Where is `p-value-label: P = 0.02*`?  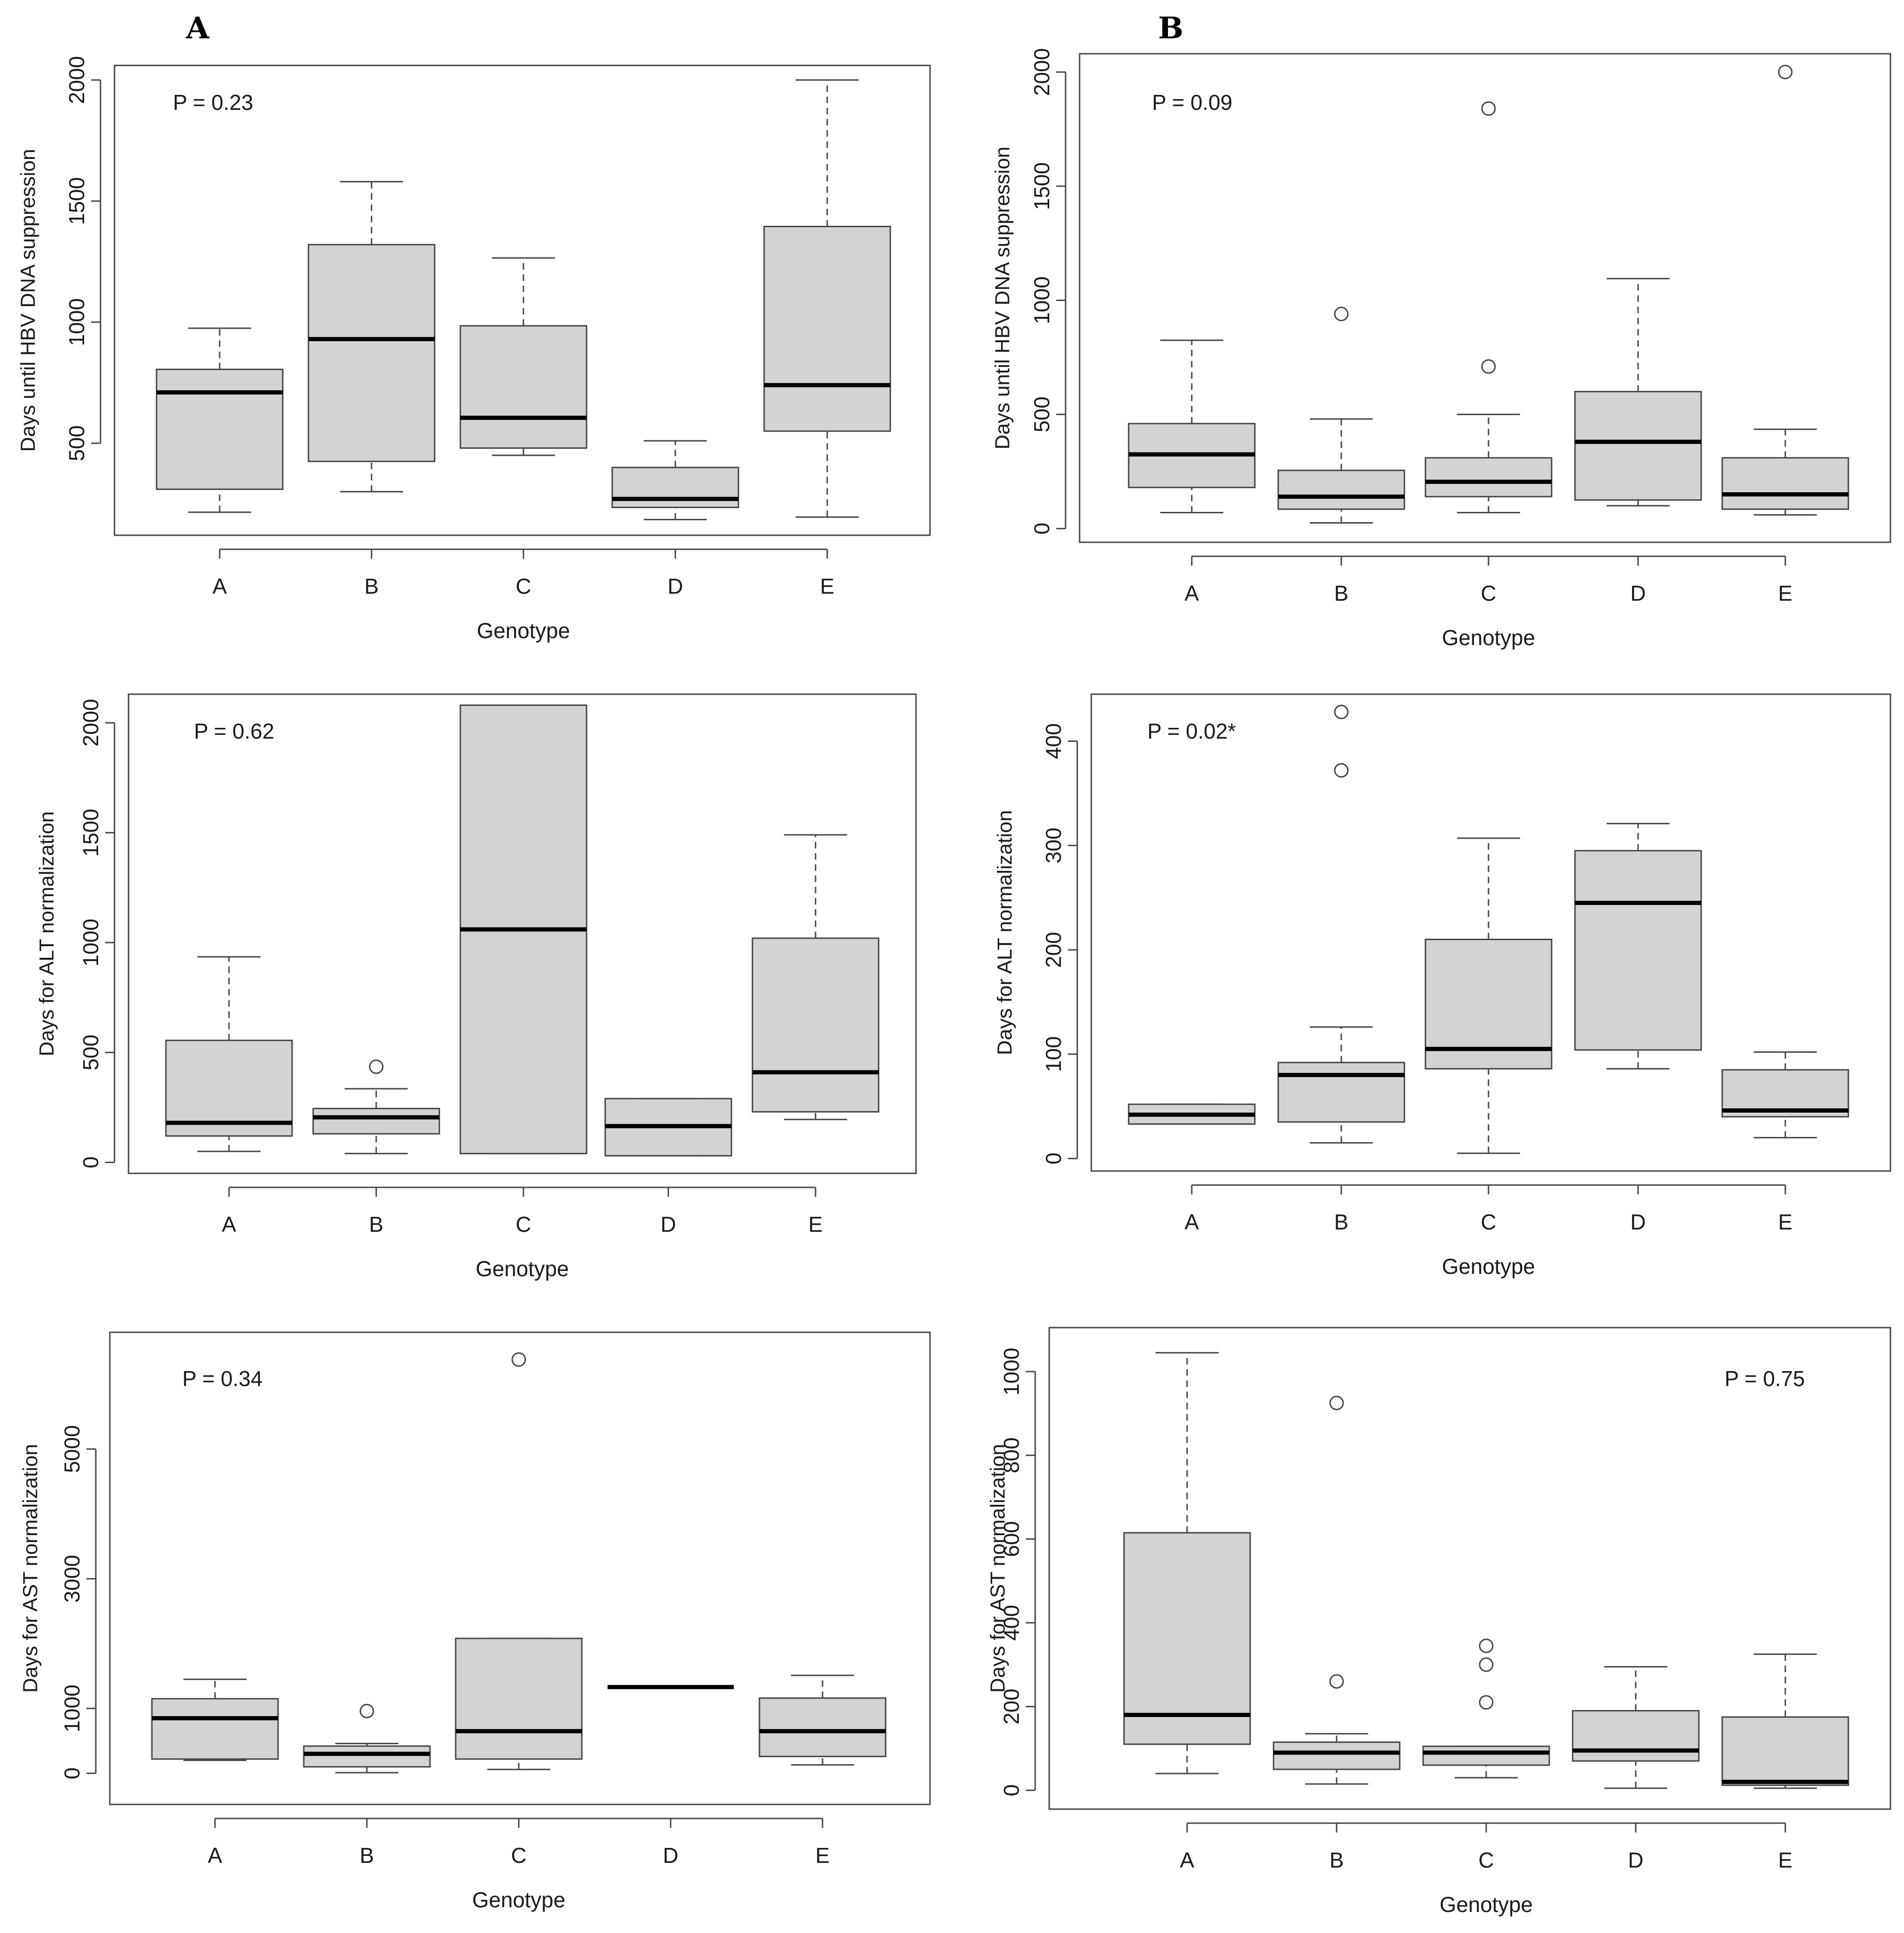 p-value-label: P = 0.02* is located at coordinates (1191, 731).